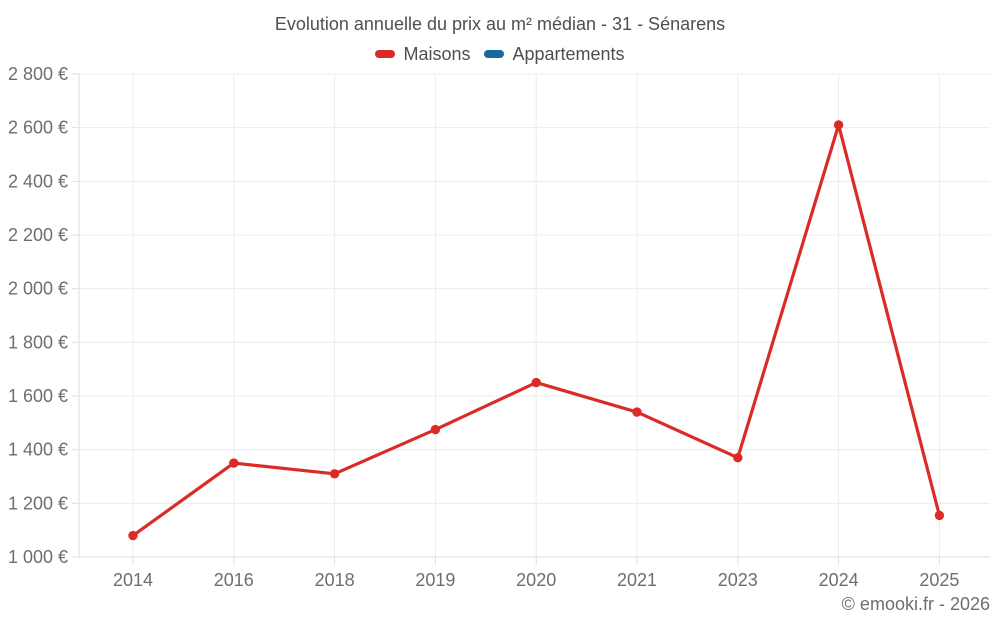 The image size is (1000, 625). I want to click on x-axis-label: 2024, so click(839, 580).